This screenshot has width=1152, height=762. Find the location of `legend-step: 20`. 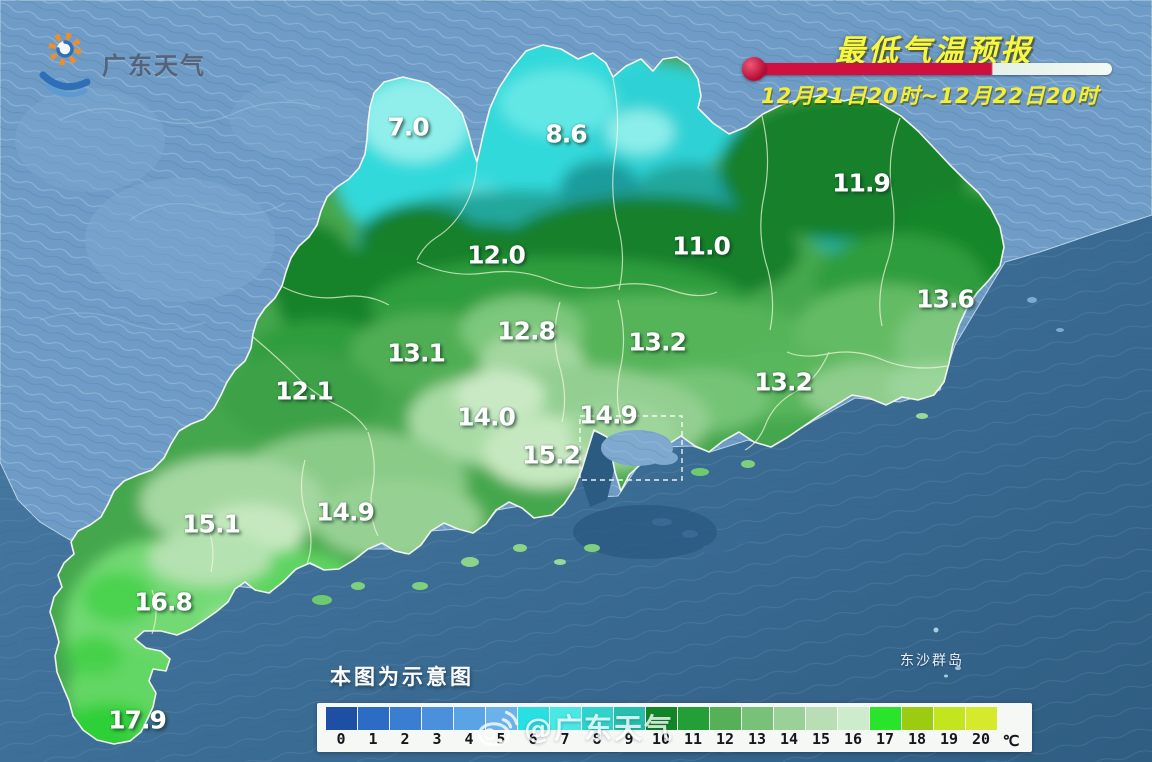

legend-step: 20 is located at coordinates (981, 727).